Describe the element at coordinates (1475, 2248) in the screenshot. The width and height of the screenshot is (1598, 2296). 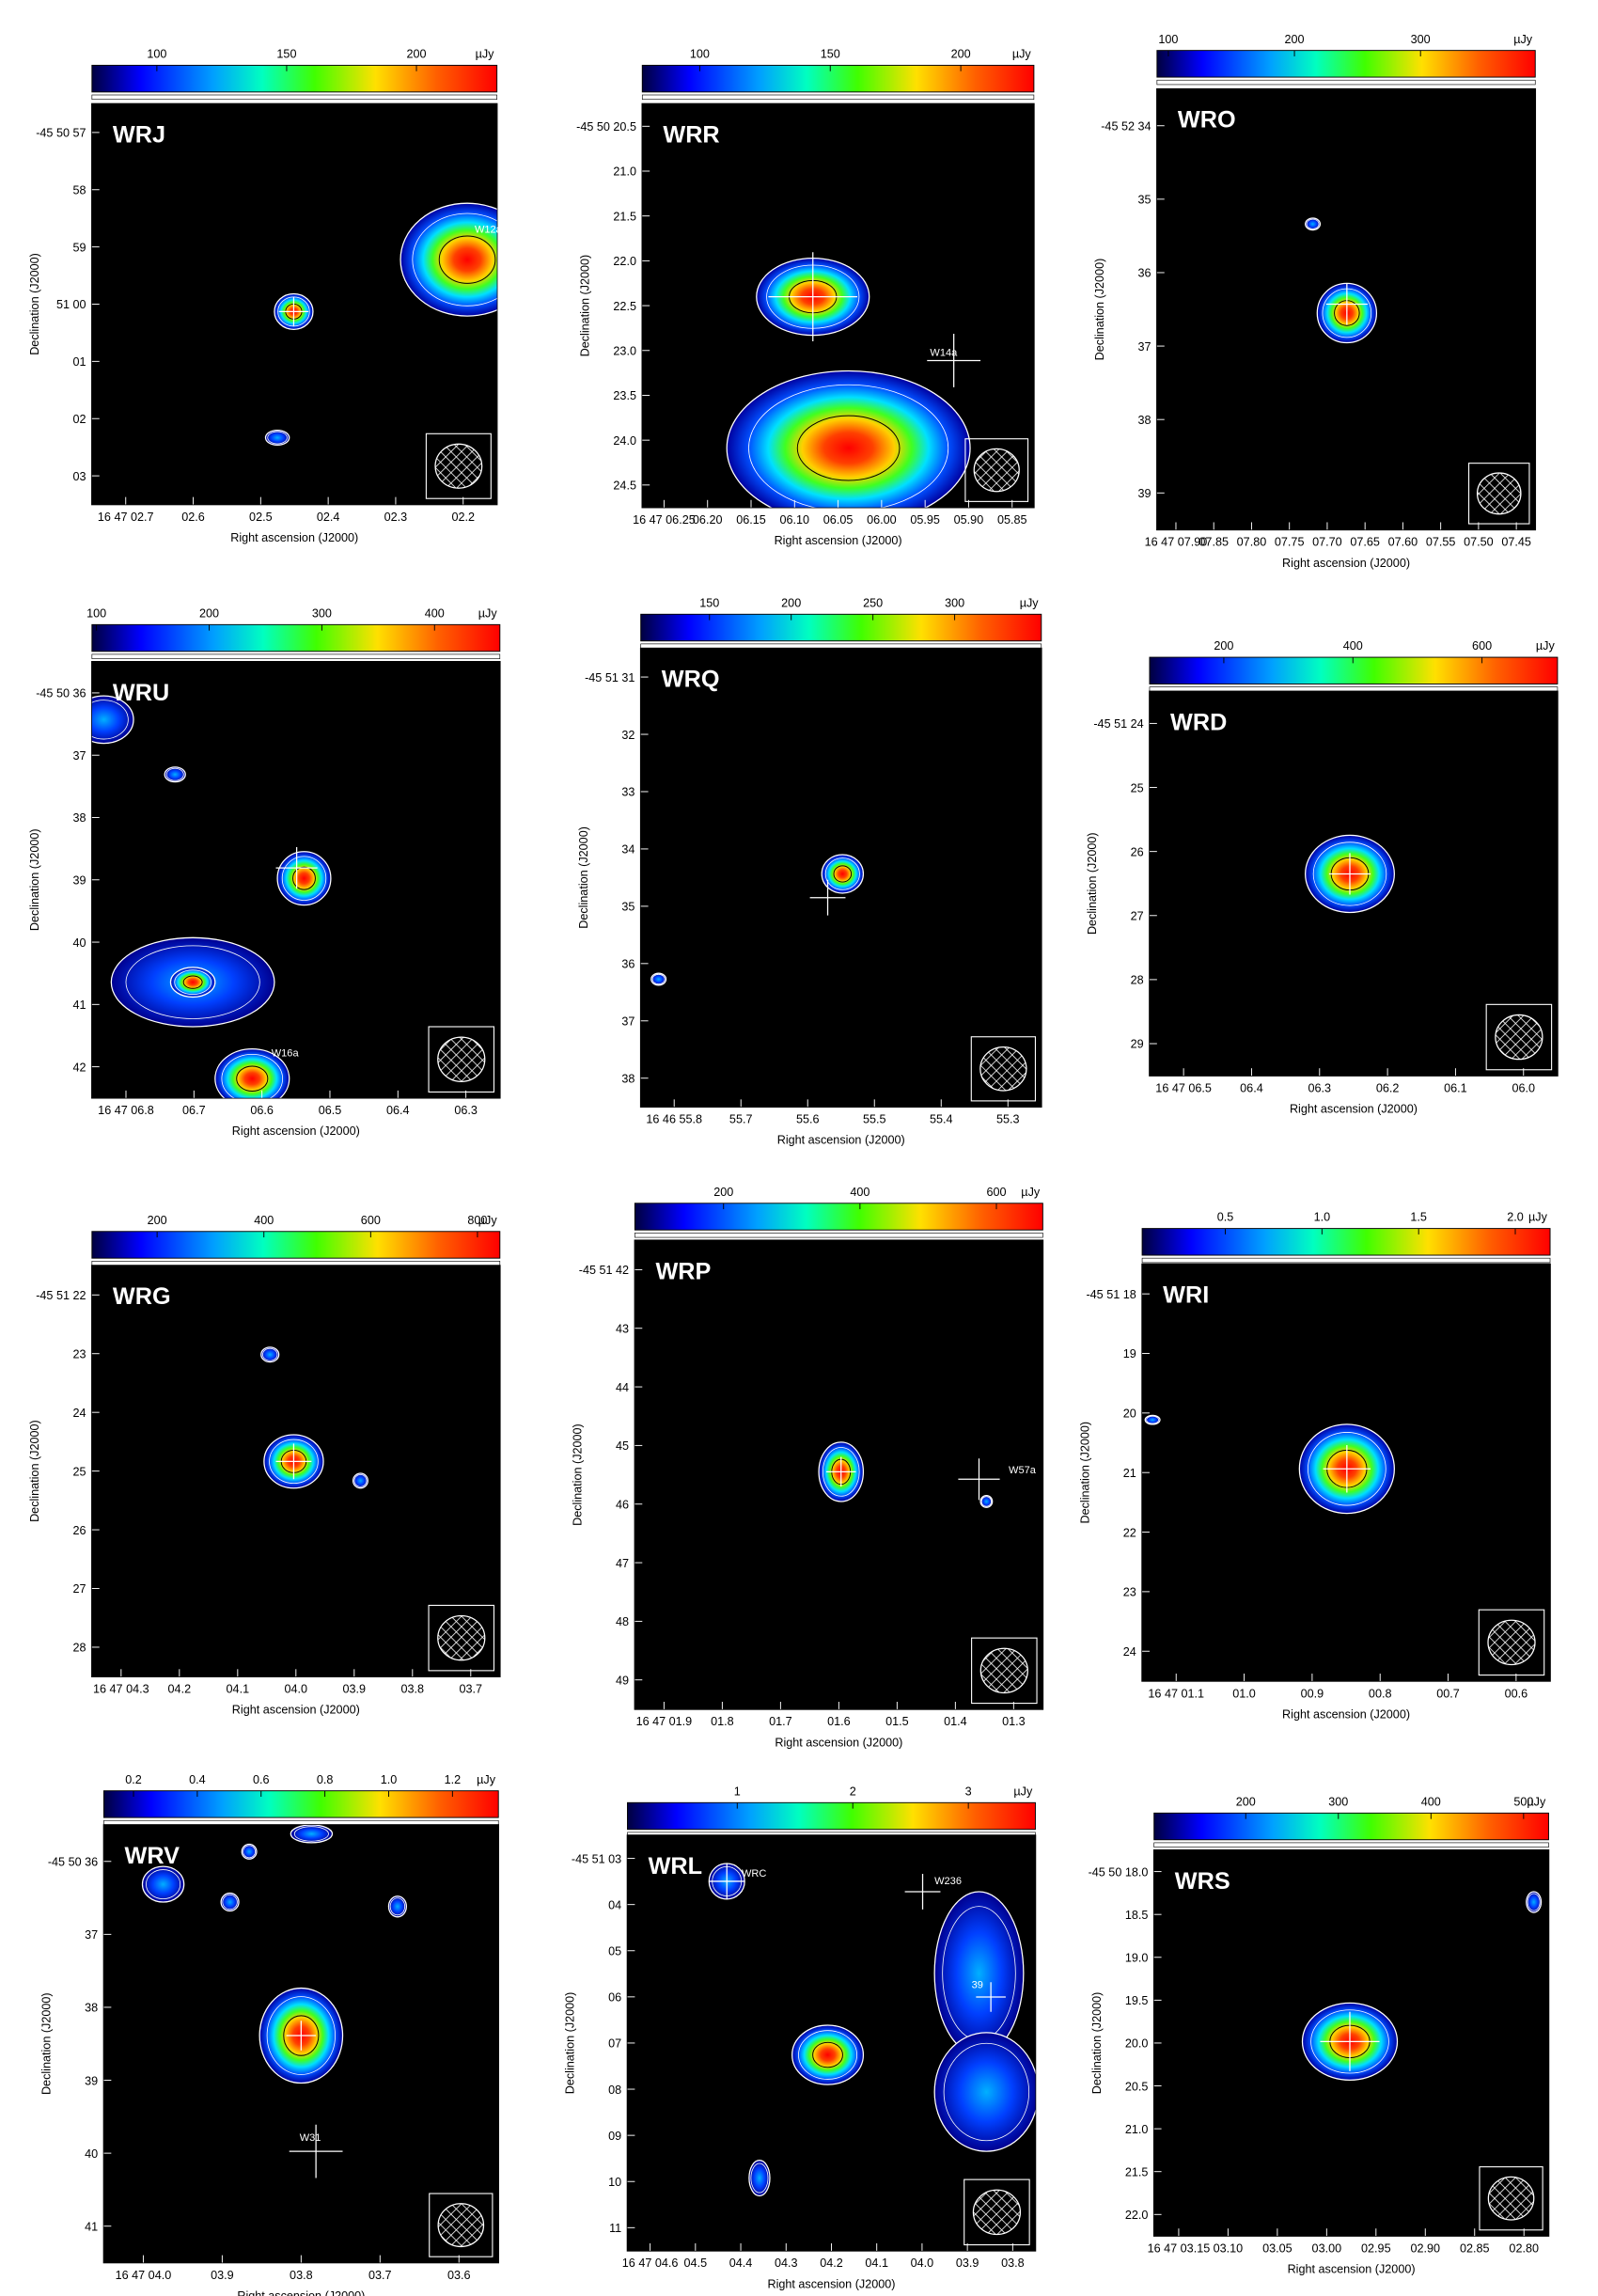
I see `x-tick-label: 02.85` at that location.